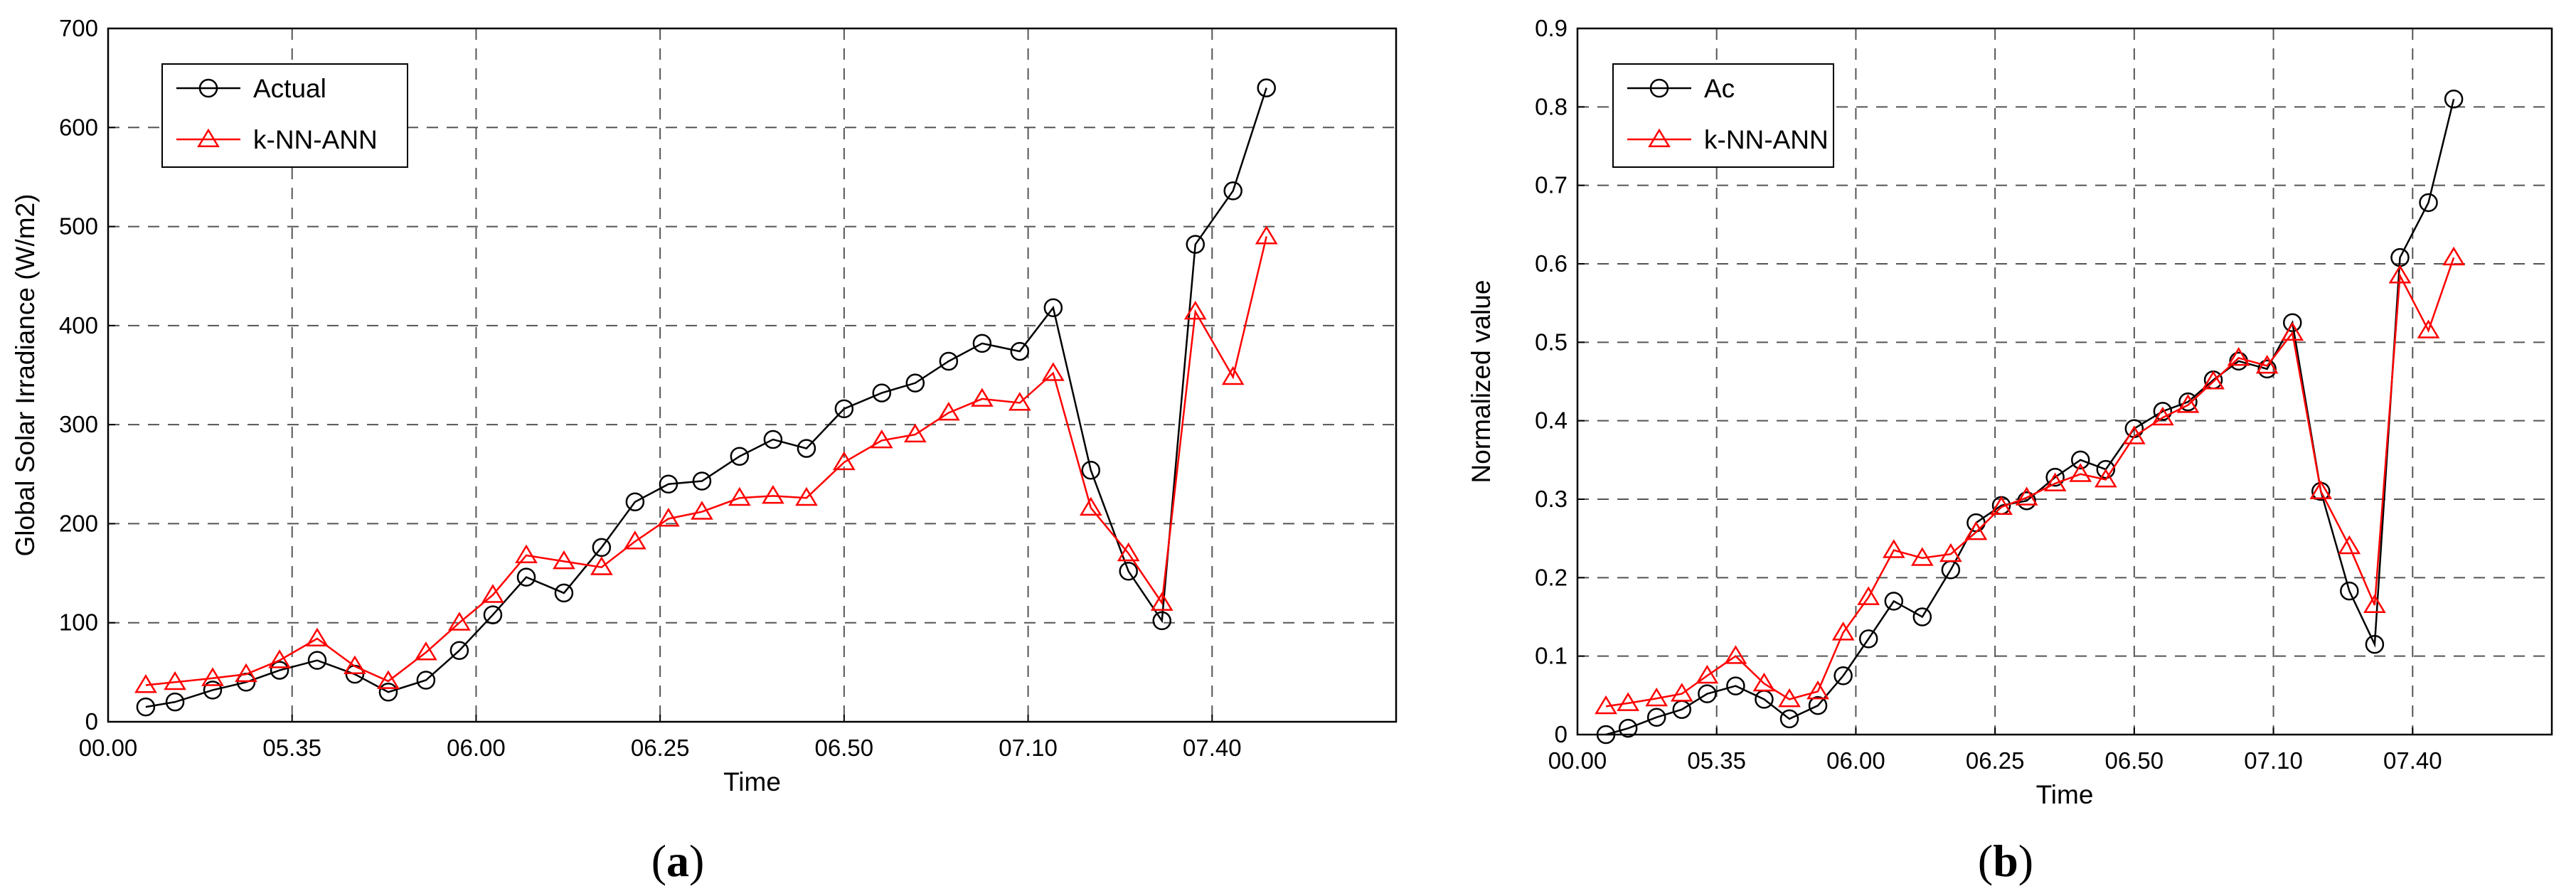  Describe the element at coordinates (2134, 760) in the screenshot. I see `x-tick-label: 06.50` at that location.